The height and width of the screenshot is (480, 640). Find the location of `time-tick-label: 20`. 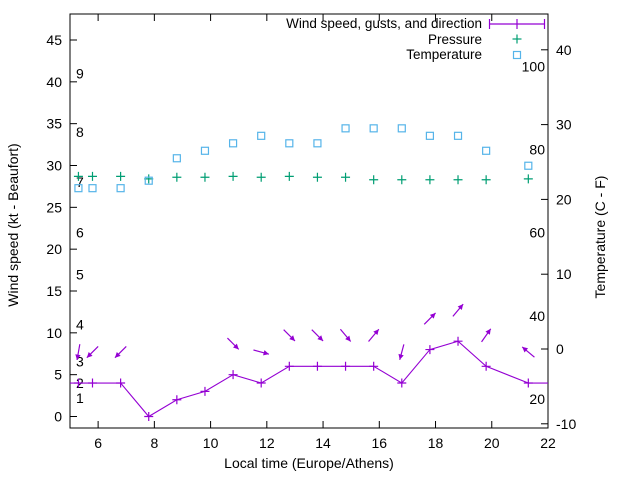

time-tick-label: 20 is located at coordinates (492, 443).